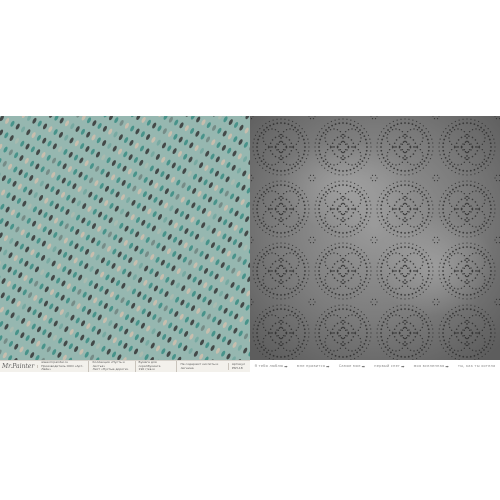  I want to click on phrase-item: Я тебя люблю ➡, so click(271, 366).